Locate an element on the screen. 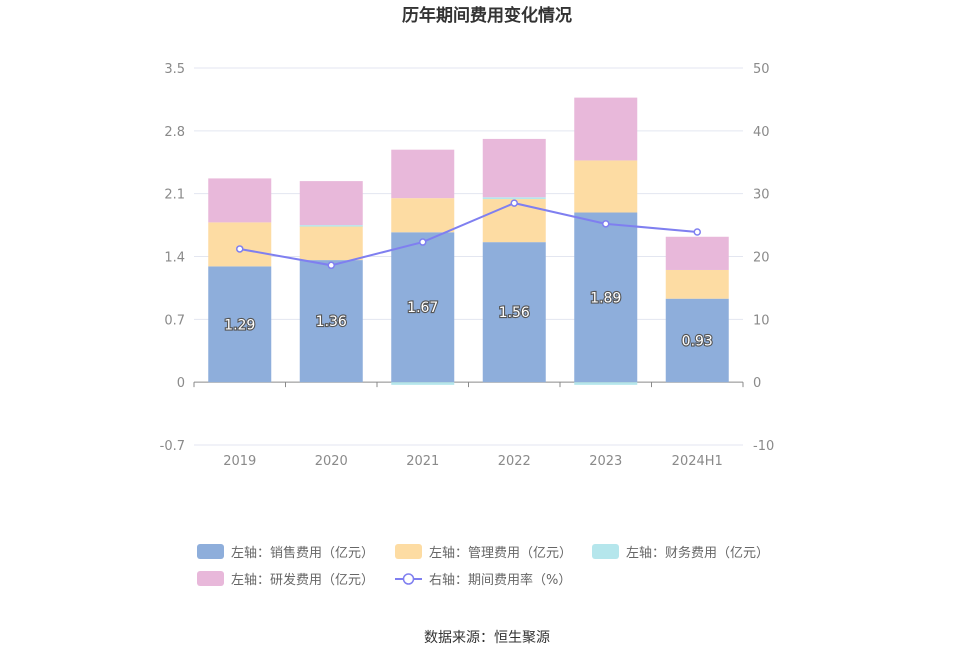  bar-data-label: 1.89 is located at coordinates (605, 298).